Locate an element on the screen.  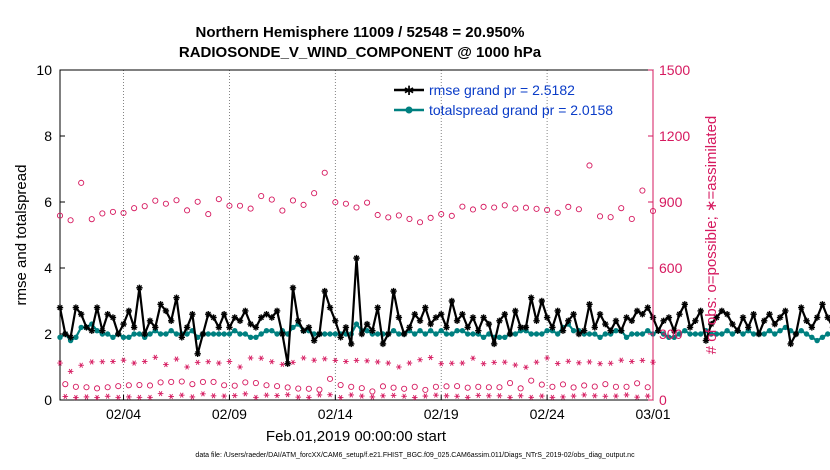
x-tick-label: 02/19 is located at coordinates (441, 414).